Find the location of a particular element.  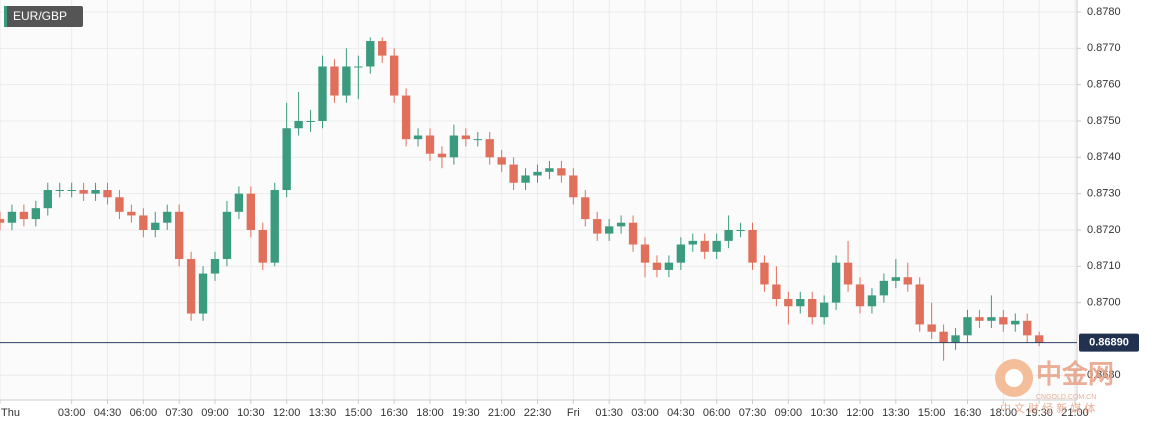

current-price-badge is located at coordinates (1109, 342).